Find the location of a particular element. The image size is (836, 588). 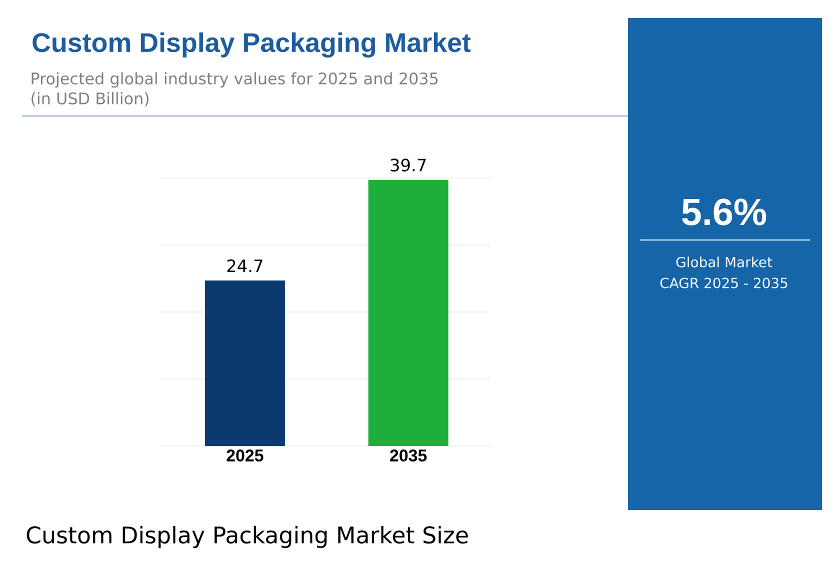

x-tick-label: 2025 is located at coordinates (245, 456).